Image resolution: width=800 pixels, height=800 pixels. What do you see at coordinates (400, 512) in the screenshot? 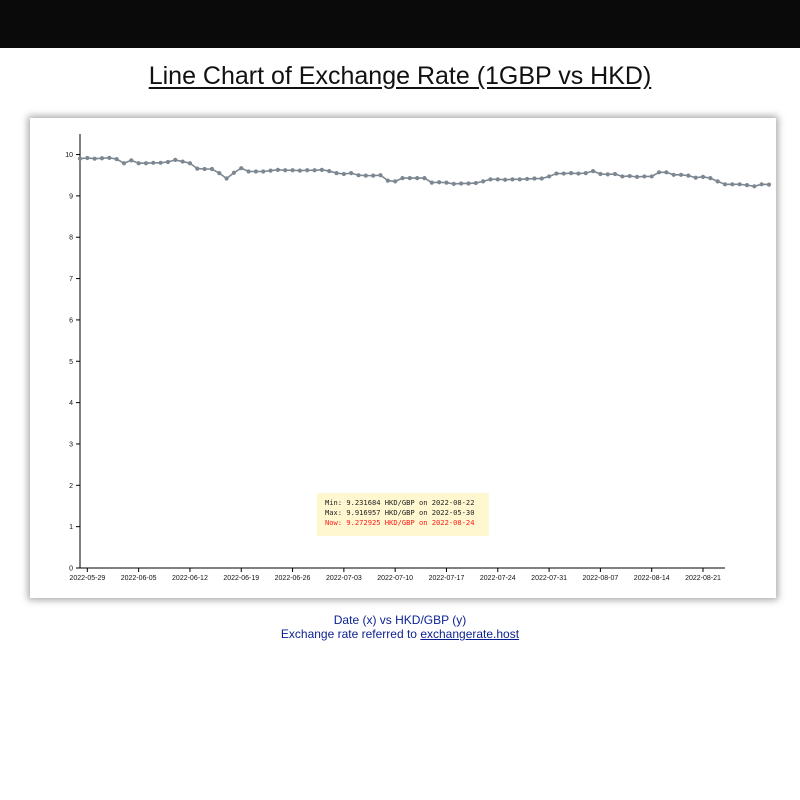
I see `stats-max: Max: 9.916957 HKD/GBP on 2022-05-30` at bounding box center [400, 512].